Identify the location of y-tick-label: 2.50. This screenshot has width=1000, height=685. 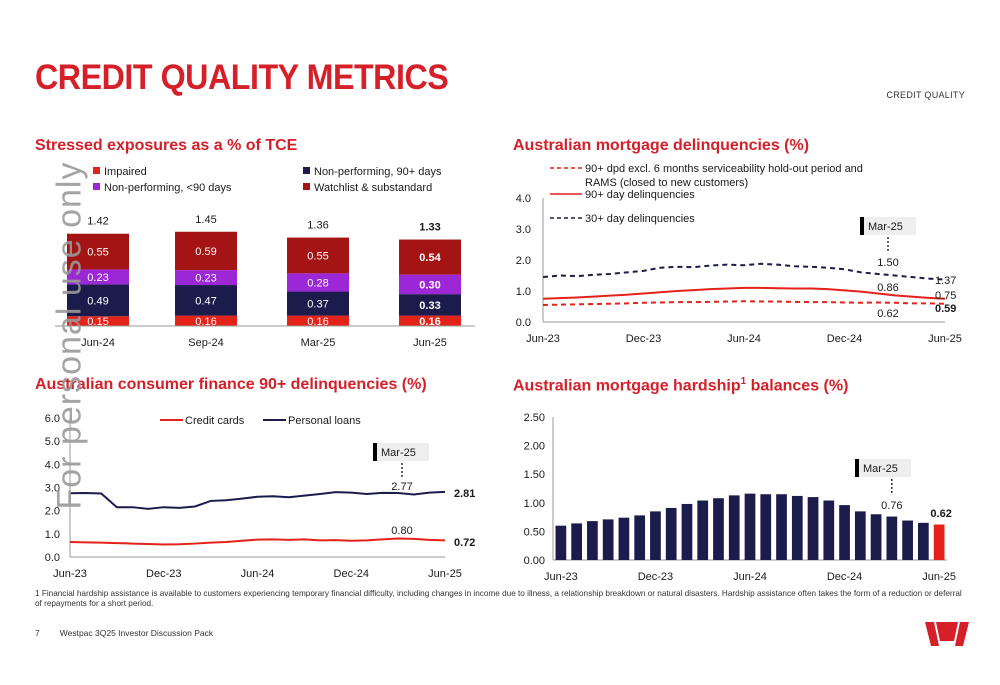
(534, 418).